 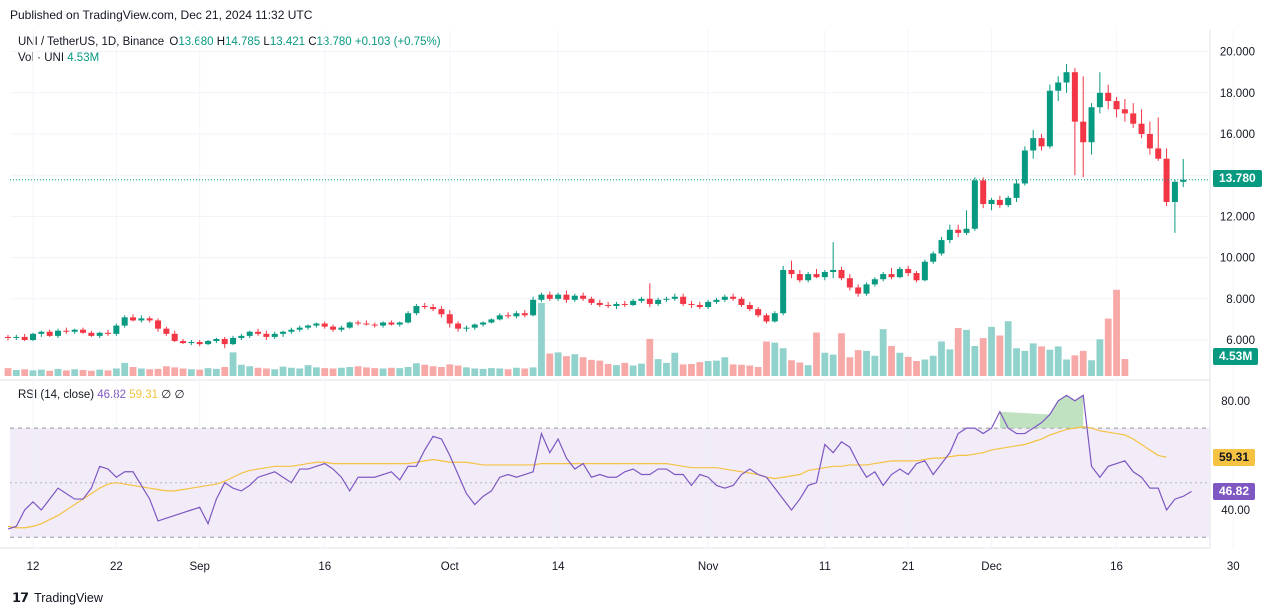 I want to click on symbol-label: UNI / TetherUS, 1D, Binance, so click(x=91, y=42).